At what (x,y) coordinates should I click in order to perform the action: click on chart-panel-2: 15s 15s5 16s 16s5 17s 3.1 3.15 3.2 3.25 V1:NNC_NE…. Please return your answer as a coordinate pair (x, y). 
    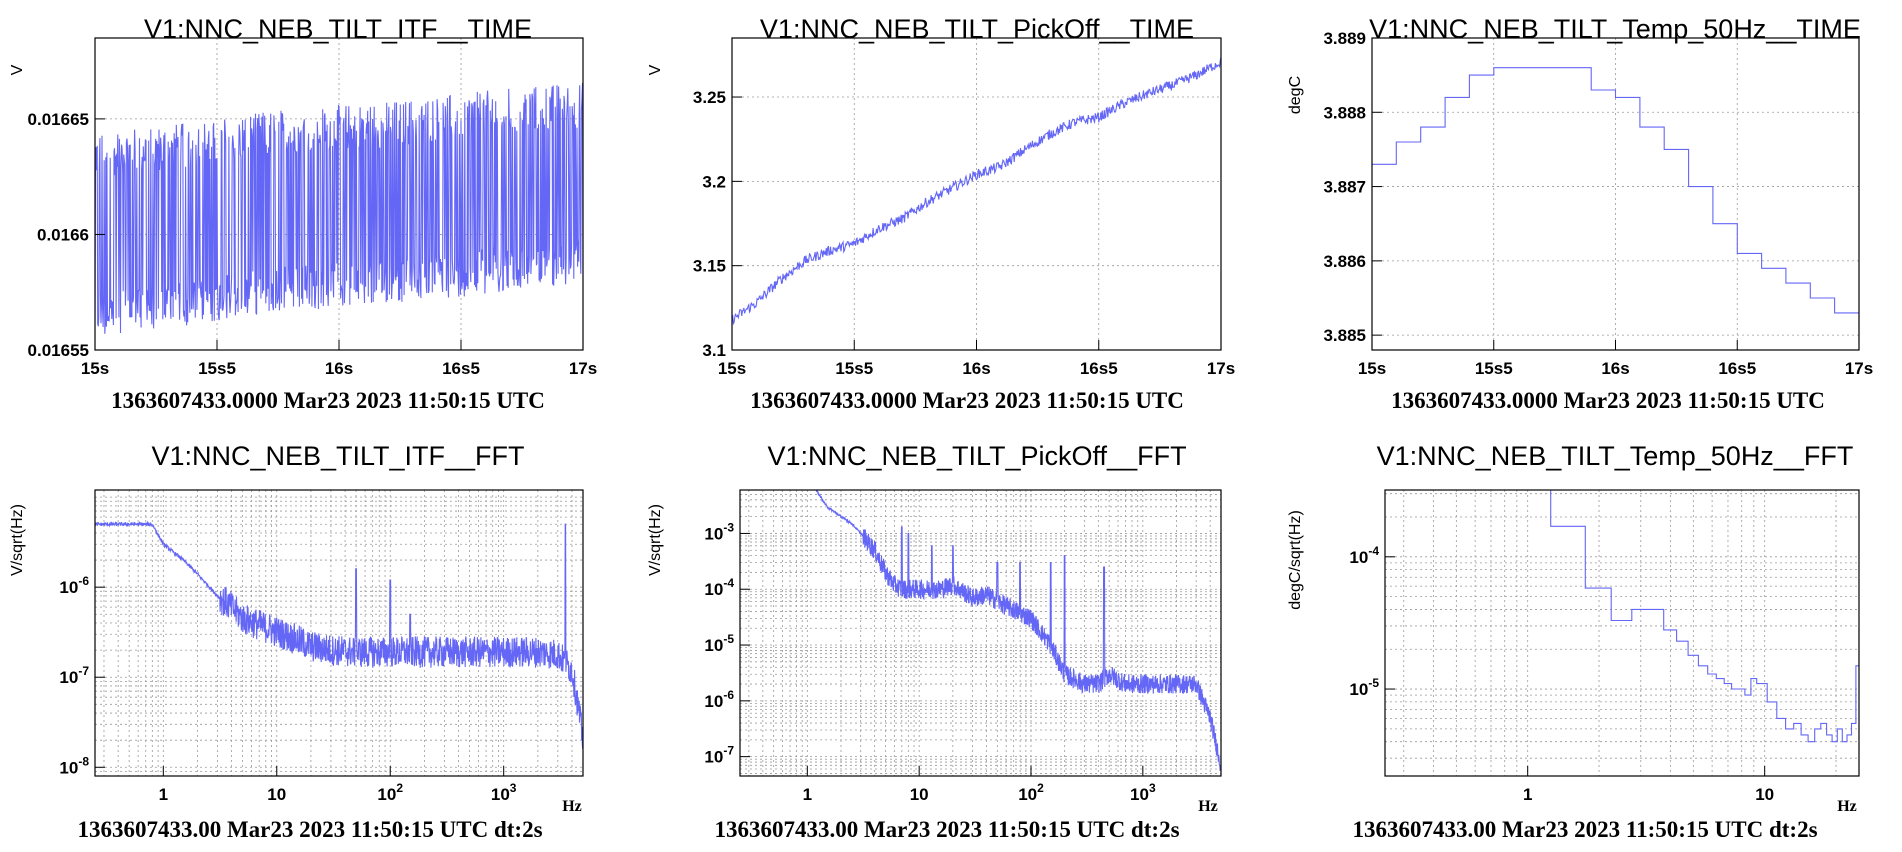
    Looking at the image, I should click on (941, 213).